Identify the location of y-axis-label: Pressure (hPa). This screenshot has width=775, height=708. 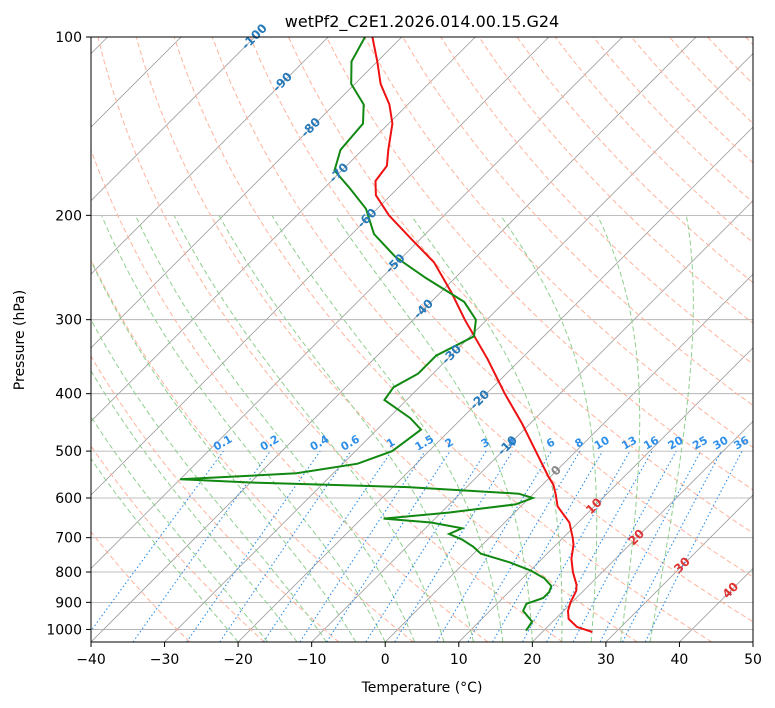
(20, 340).